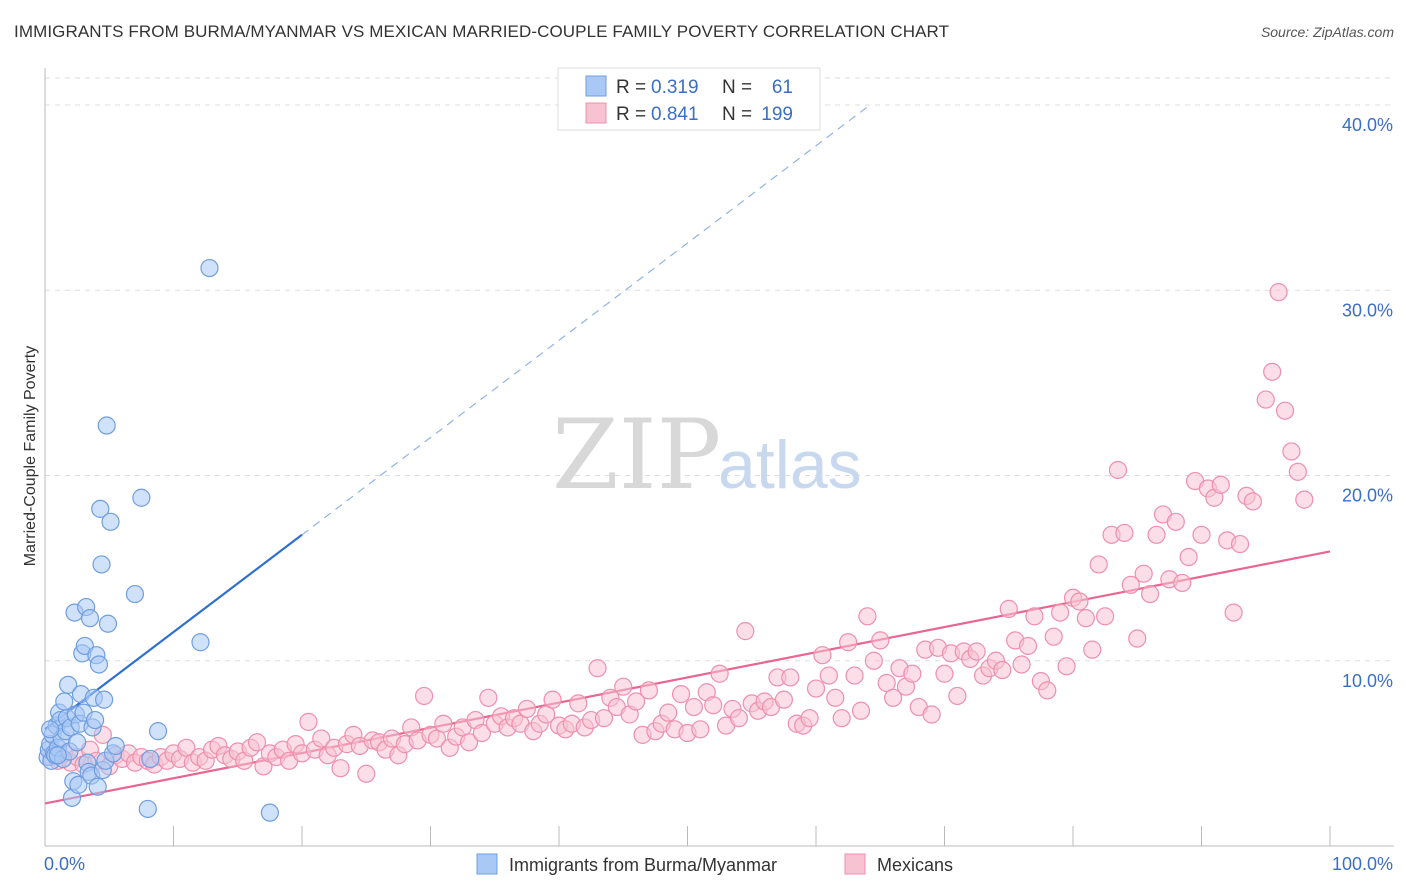 This screenshot has height=892, width=1406. Describe the element at coordinates (689, 99) in the screenshot. I see `stats-legend: R = 0.319 N = 61 R = 0.841 N = 199` at that location.